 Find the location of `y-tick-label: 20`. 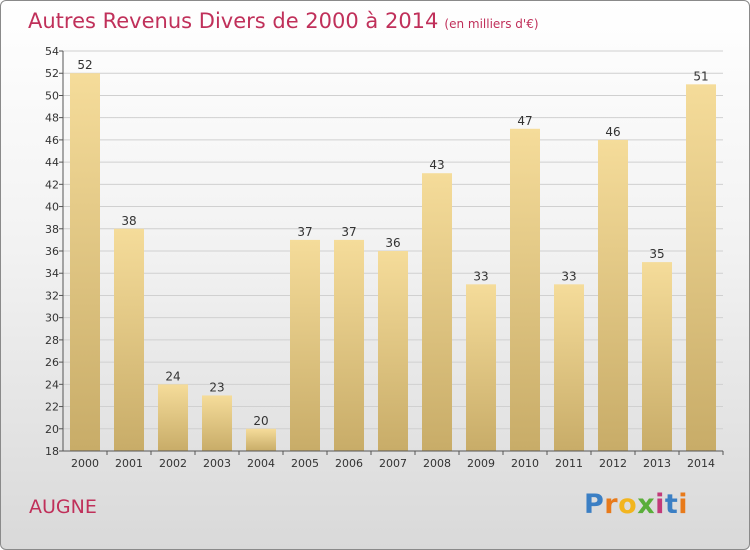

y-tick-label: 20 is located at coordinates (52, 429).